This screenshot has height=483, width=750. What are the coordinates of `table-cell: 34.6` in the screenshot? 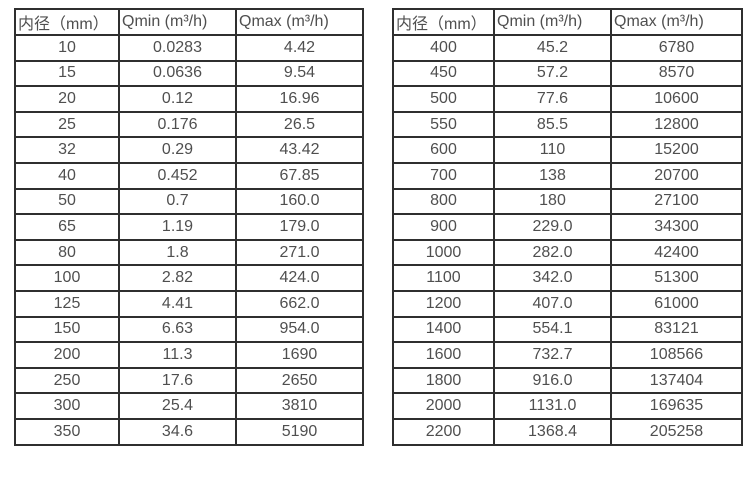 It's located at (177, 431).